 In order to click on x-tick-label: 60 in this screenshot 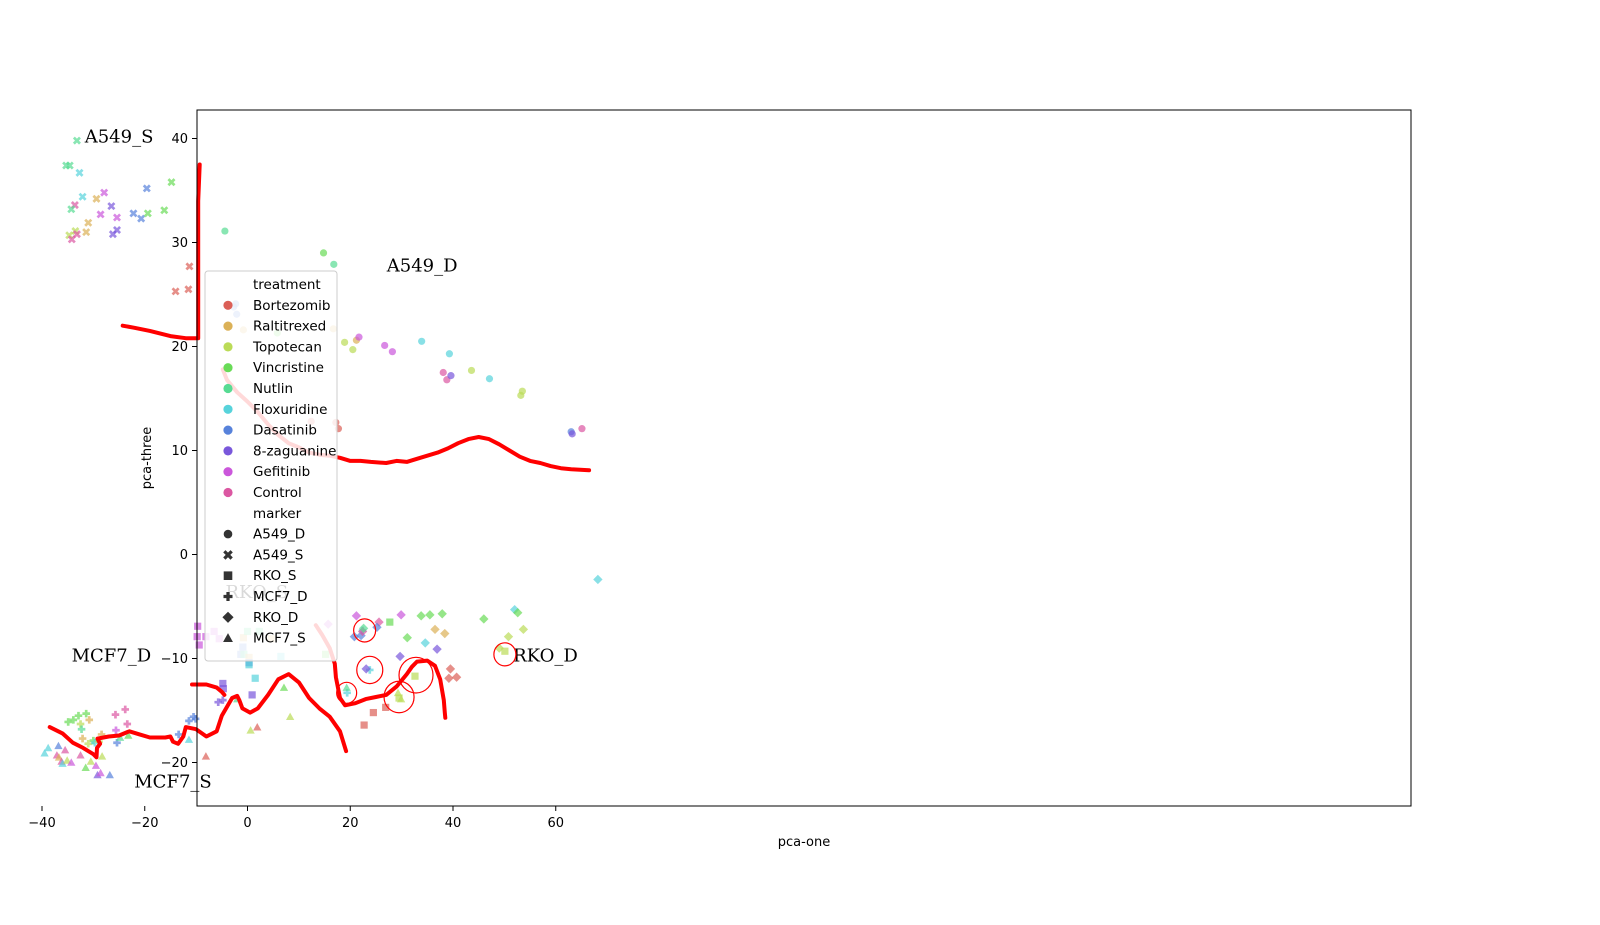, I will do `click(555, 823)`.